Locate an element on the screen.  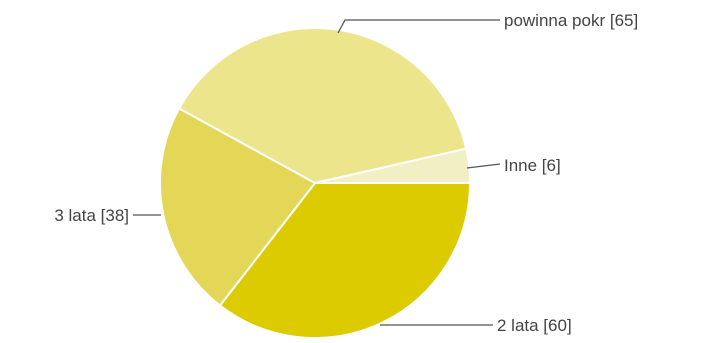
slice-label: 3 lata [38] is located at coordinates (91, 215).